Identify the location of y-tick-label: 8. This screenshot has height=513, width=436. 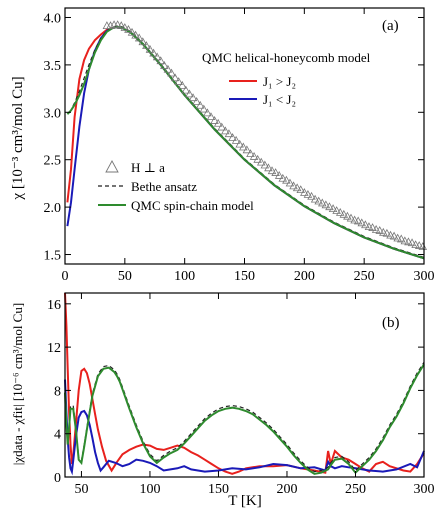
(57, 391).